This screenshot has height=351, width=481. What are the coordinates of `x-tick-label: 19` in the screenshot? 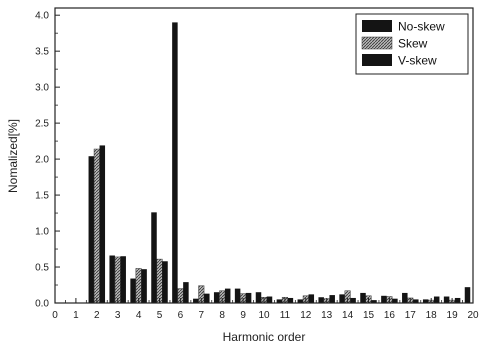 It's located at (453, 315).